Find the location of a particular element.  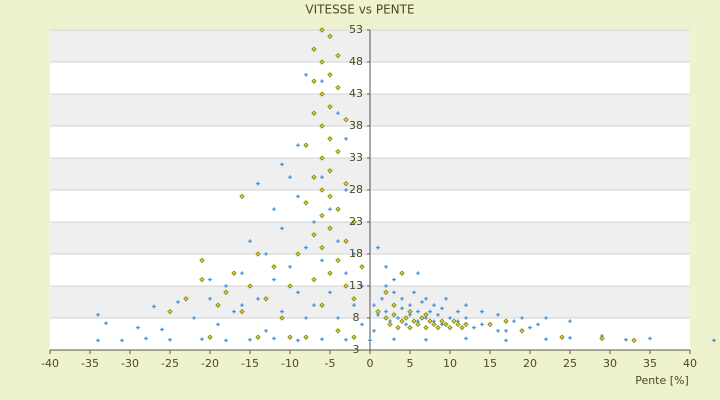

x-tick-label: 25 is located at coordinates (570, 363).